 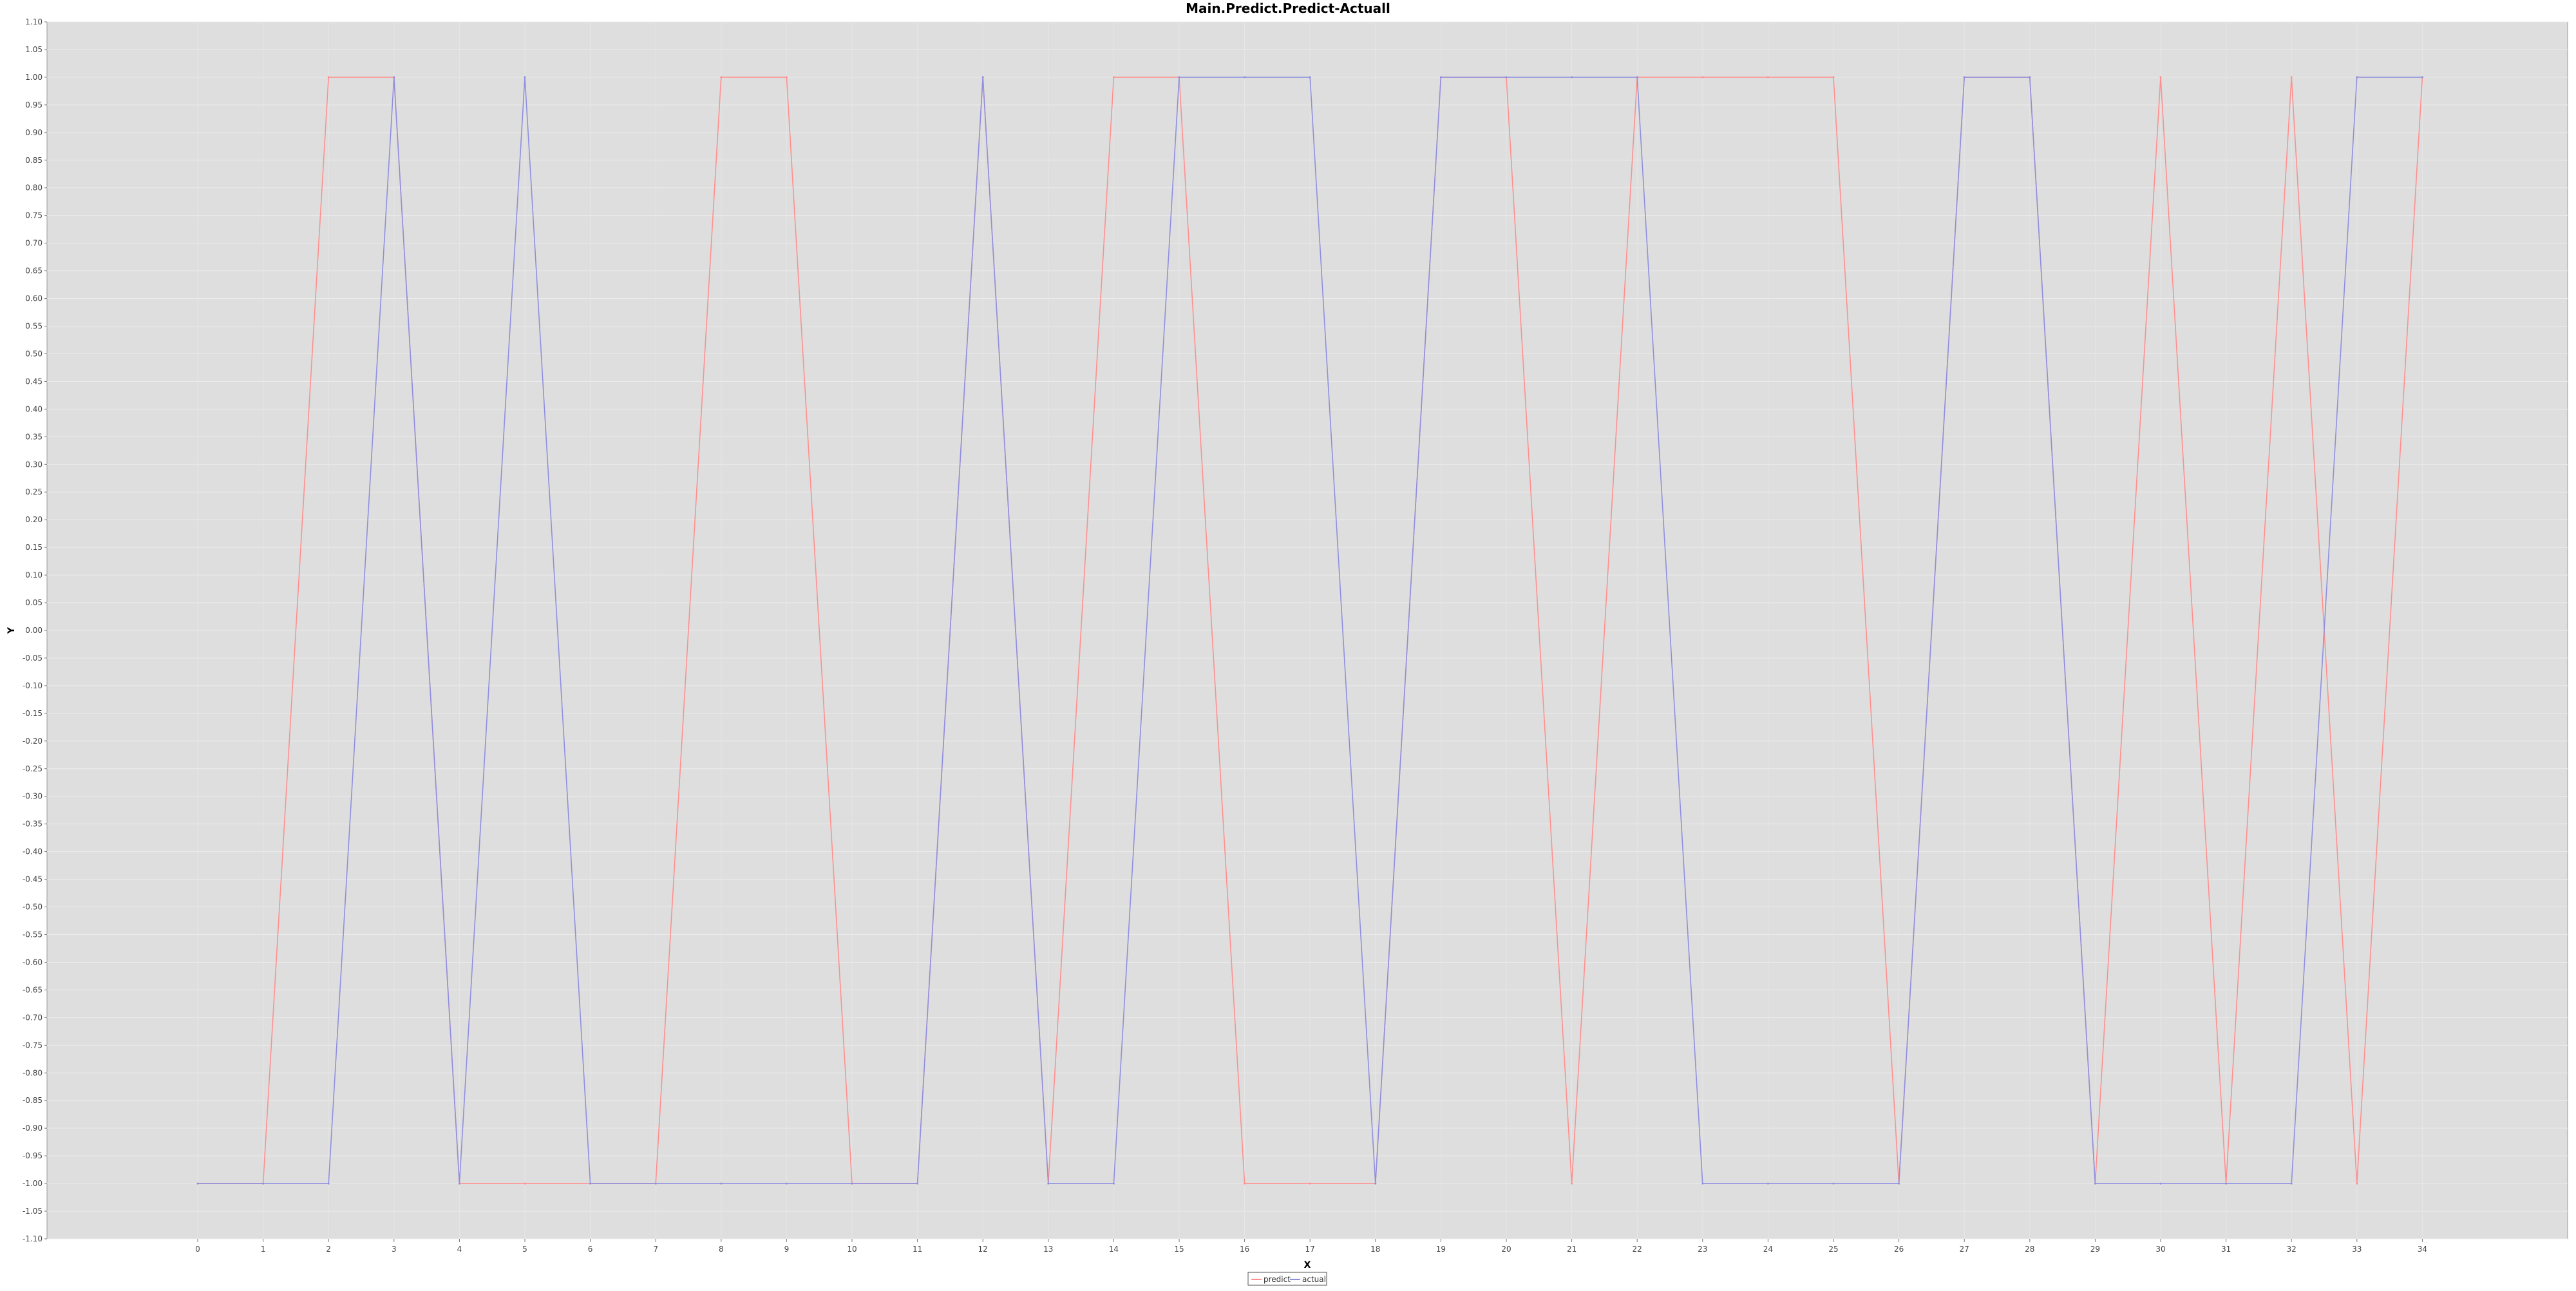 I want to click on y-tick-label: -0.30, so click(x=33, y=796).